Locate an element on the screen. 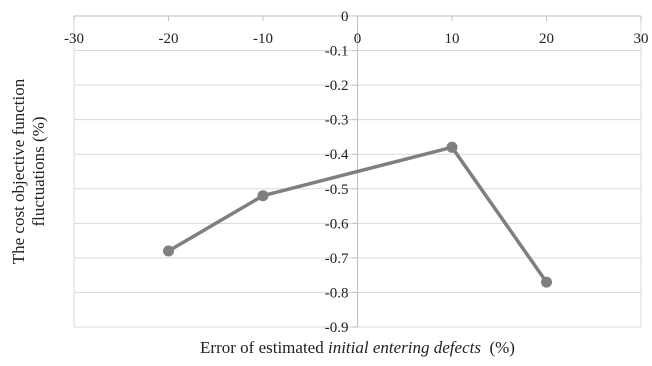  x-axis-label-part: initial entering defects is located at coordinates (404, 347).